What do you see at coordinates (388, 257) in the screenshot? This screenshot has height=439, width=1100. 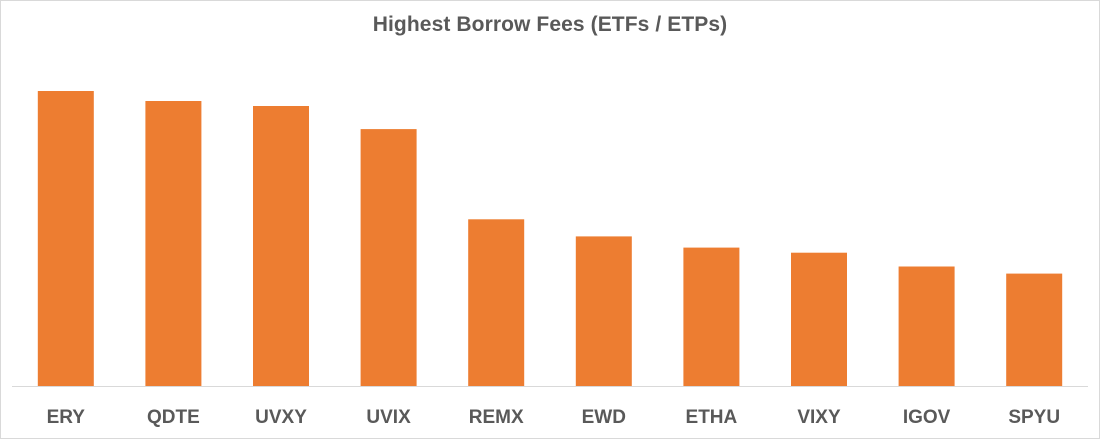 I see `bar-uvix` at bounding box center [388, 257].